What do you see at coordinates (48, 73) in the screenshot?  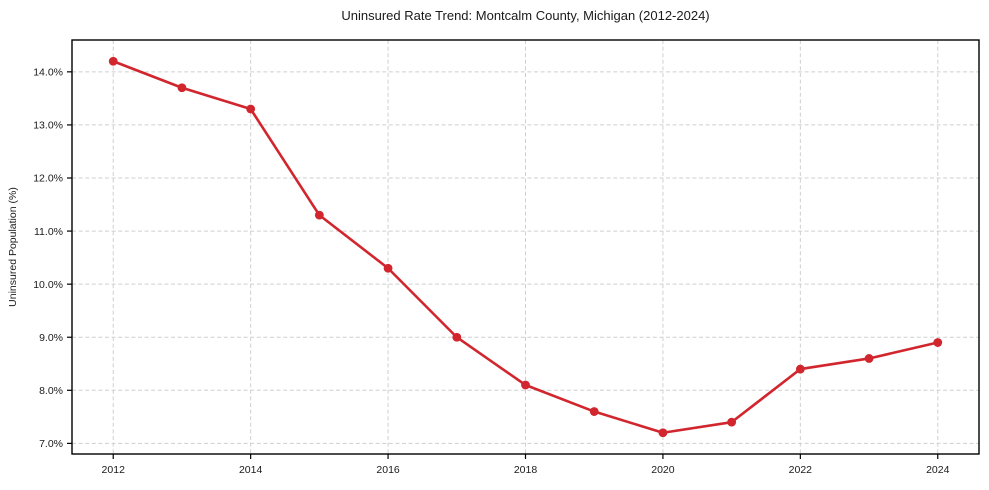 I see `y-tick-label: 14.0%` at bounding box center [48, 73].